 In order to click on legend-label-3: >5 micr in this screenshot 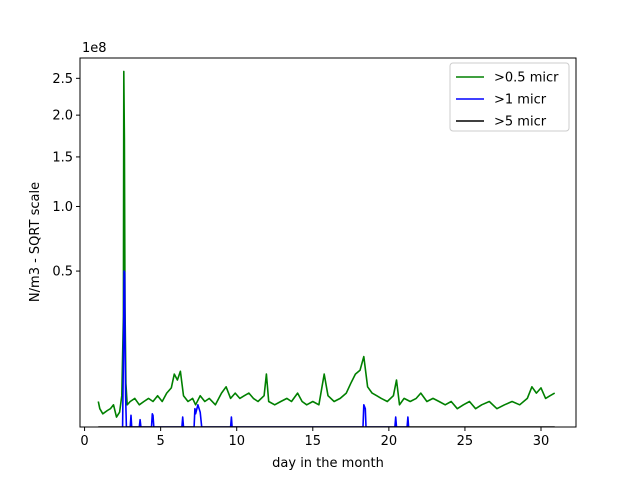, I will do `click(520, 122)`.